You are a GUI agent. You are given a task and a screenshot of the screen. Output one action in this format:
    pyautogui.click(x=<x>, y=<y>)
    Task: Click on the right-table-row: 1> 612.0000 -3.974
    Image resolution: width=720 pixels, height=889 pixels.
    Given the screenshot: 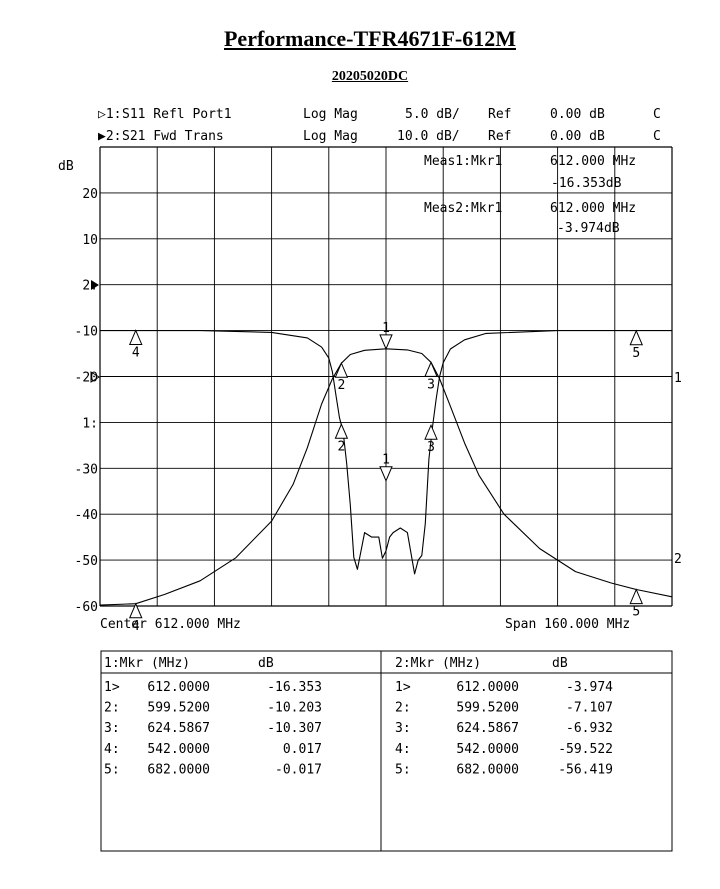 What is the action you would take?
    pyautogui.click(x=504, y=687)
    